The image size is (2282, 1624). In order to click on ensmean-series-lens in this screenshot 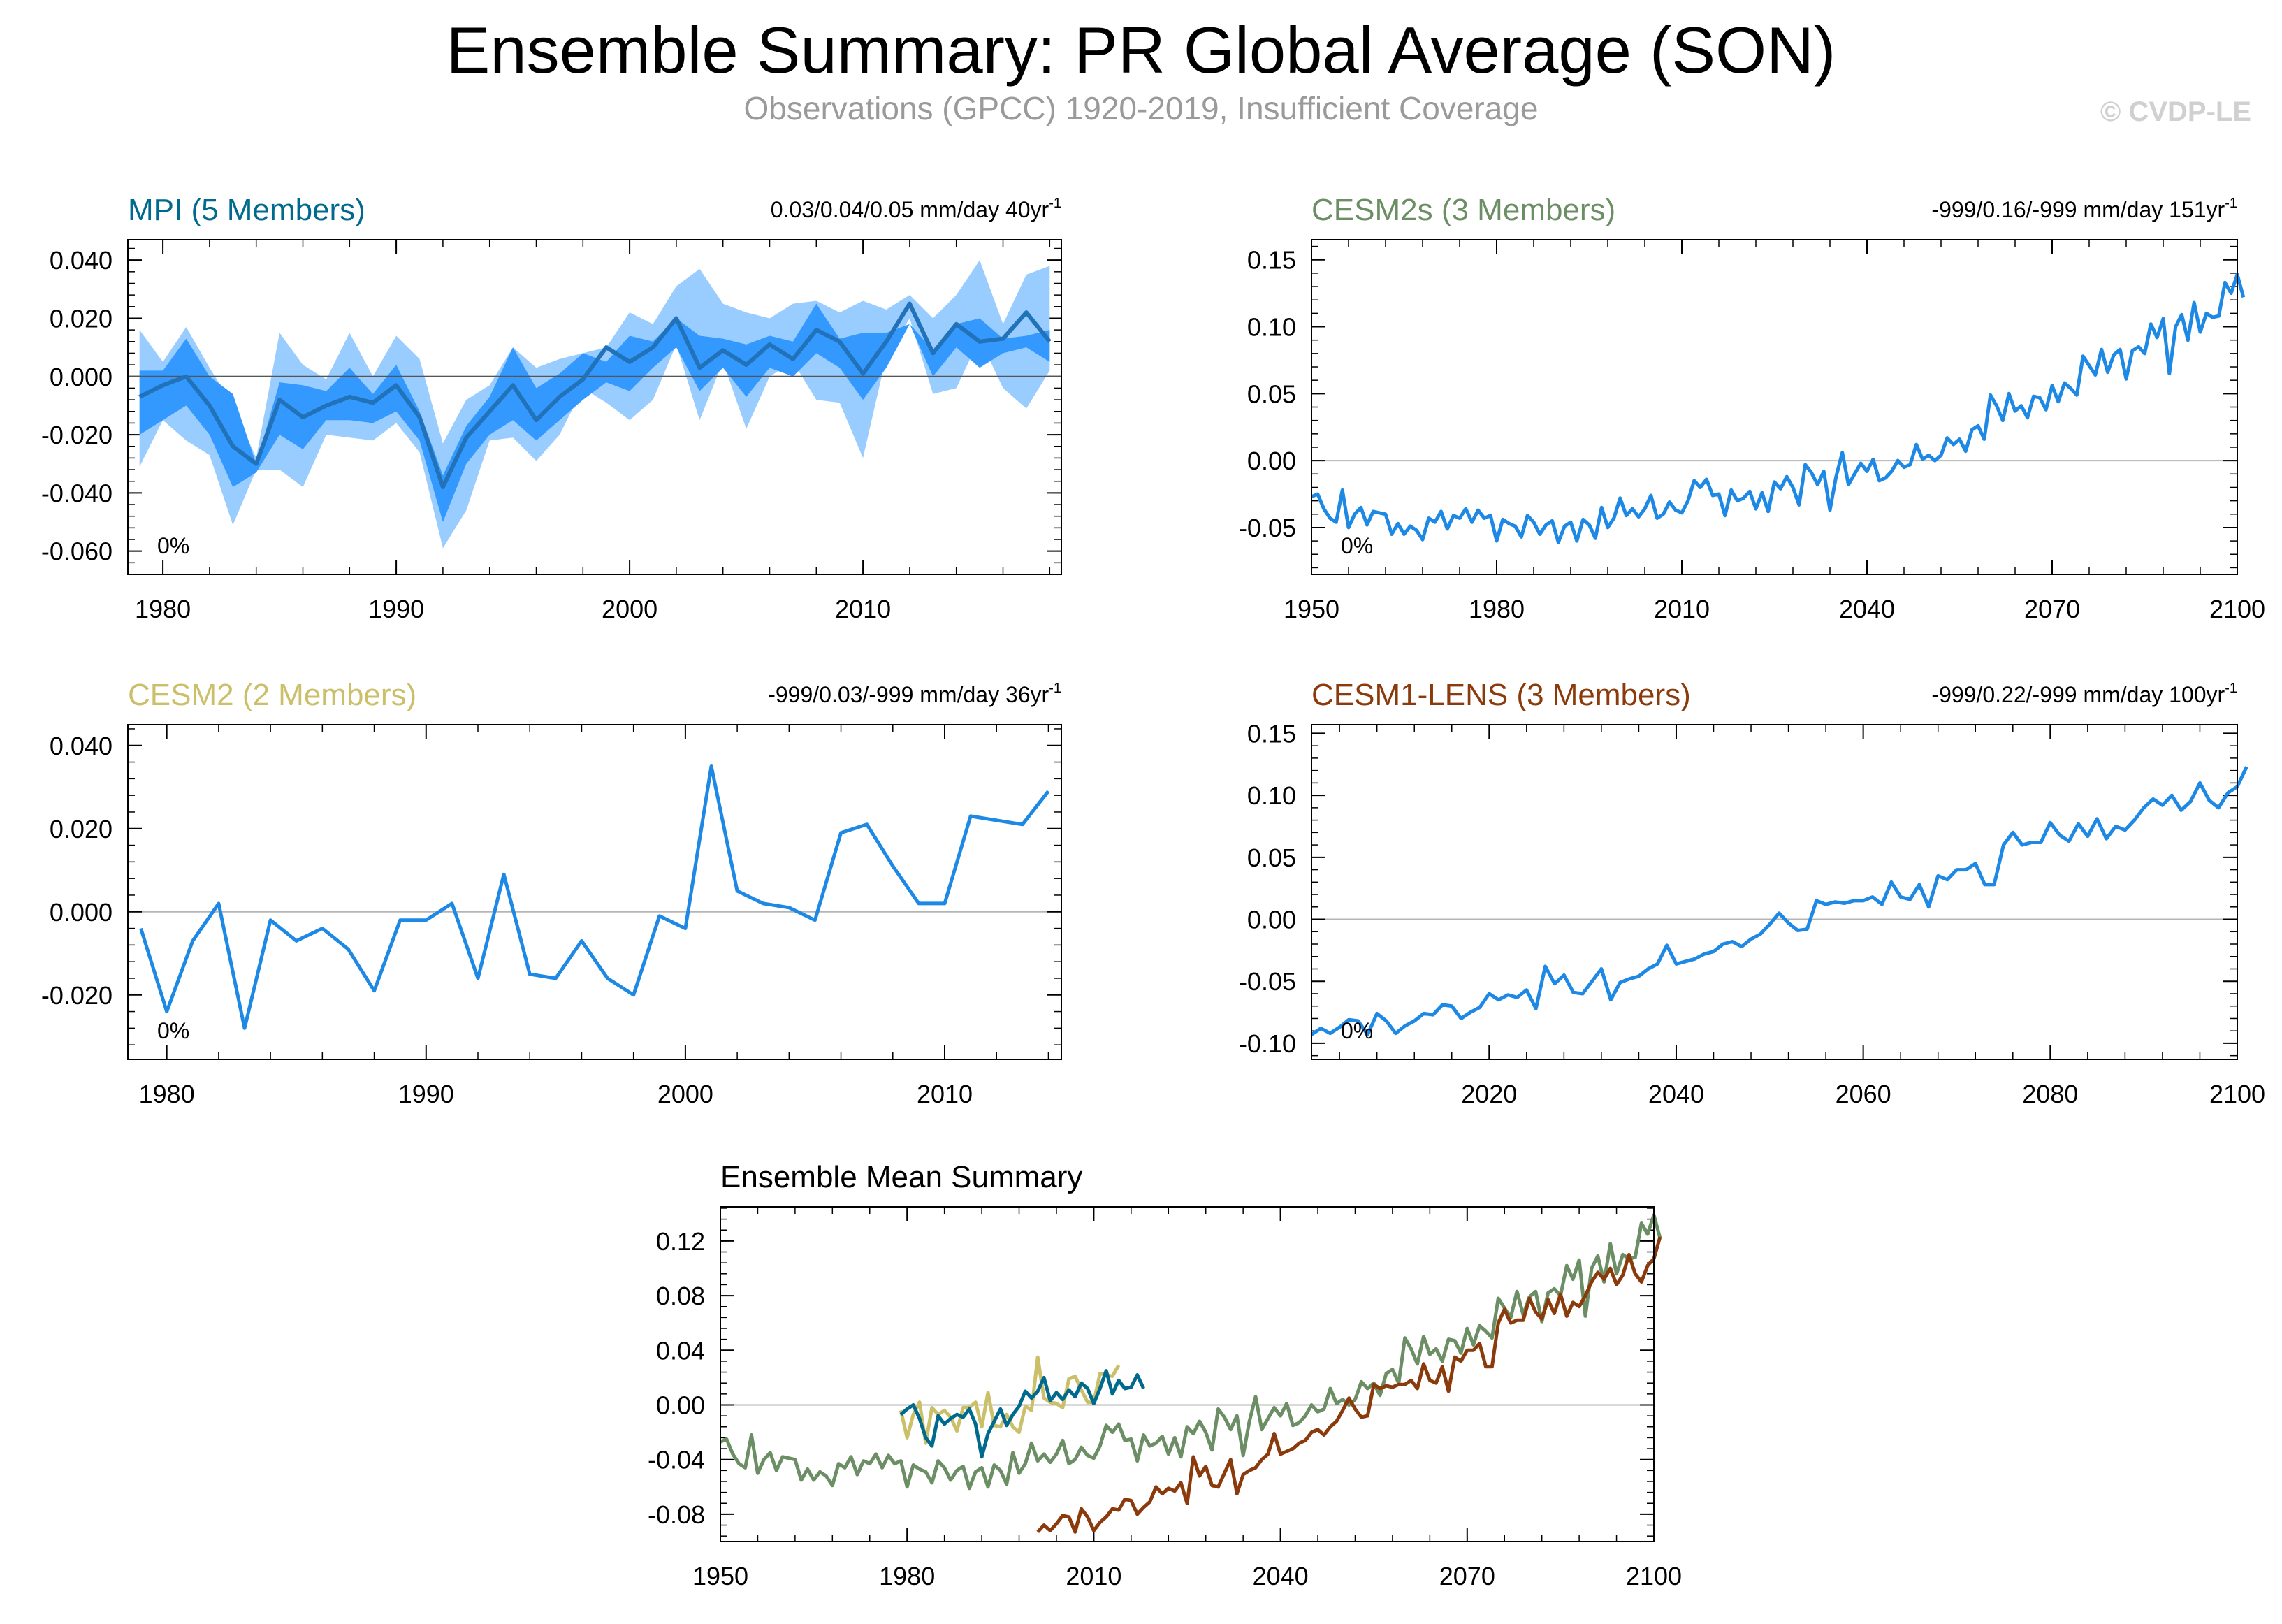, I will do `click(1349, 1385)`.